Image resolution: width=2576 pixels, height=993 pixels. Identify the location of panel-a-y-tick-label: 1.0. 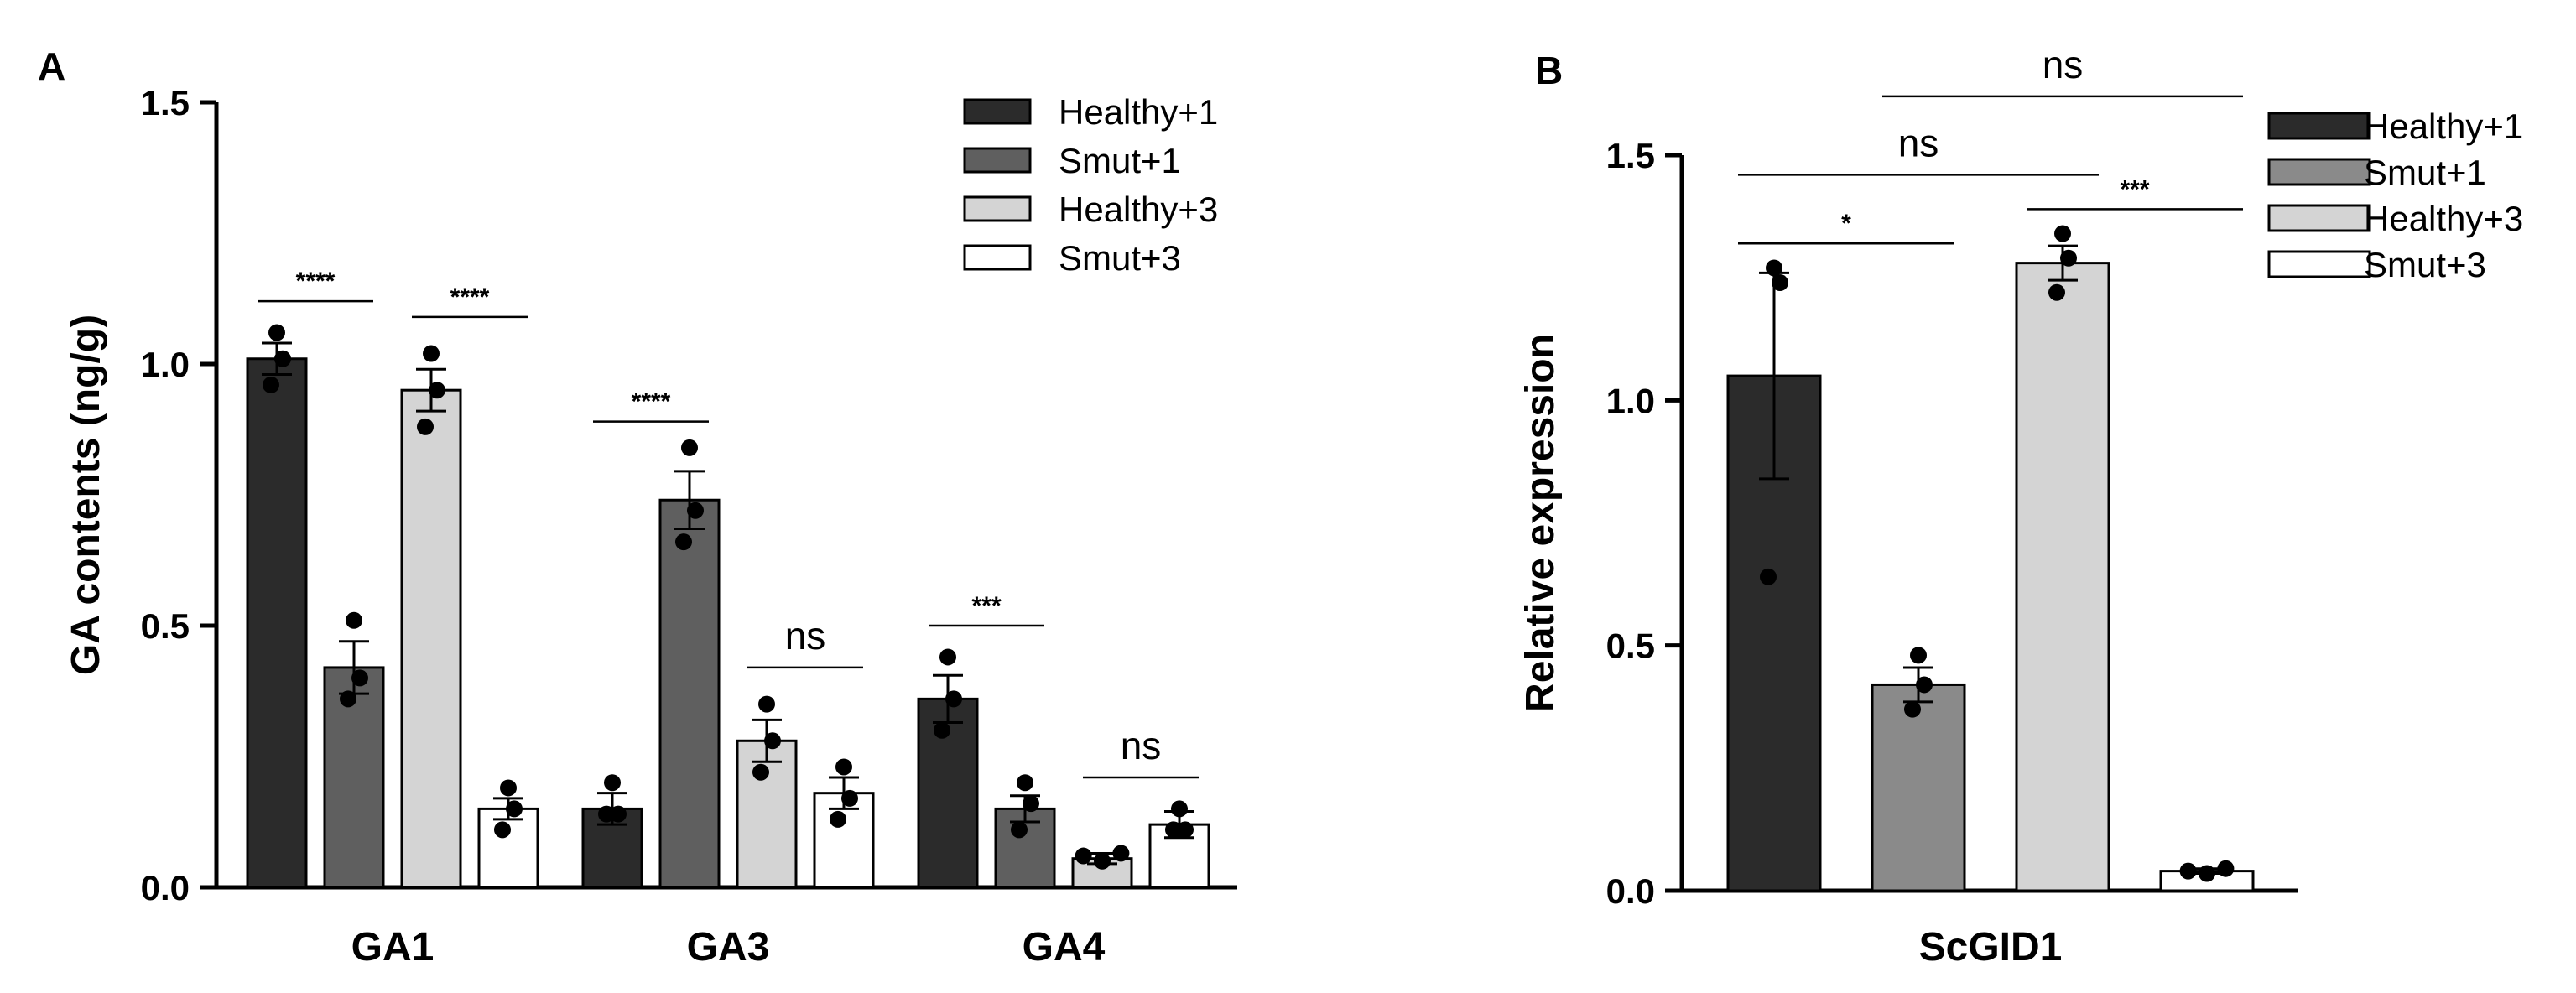
(165, 364).